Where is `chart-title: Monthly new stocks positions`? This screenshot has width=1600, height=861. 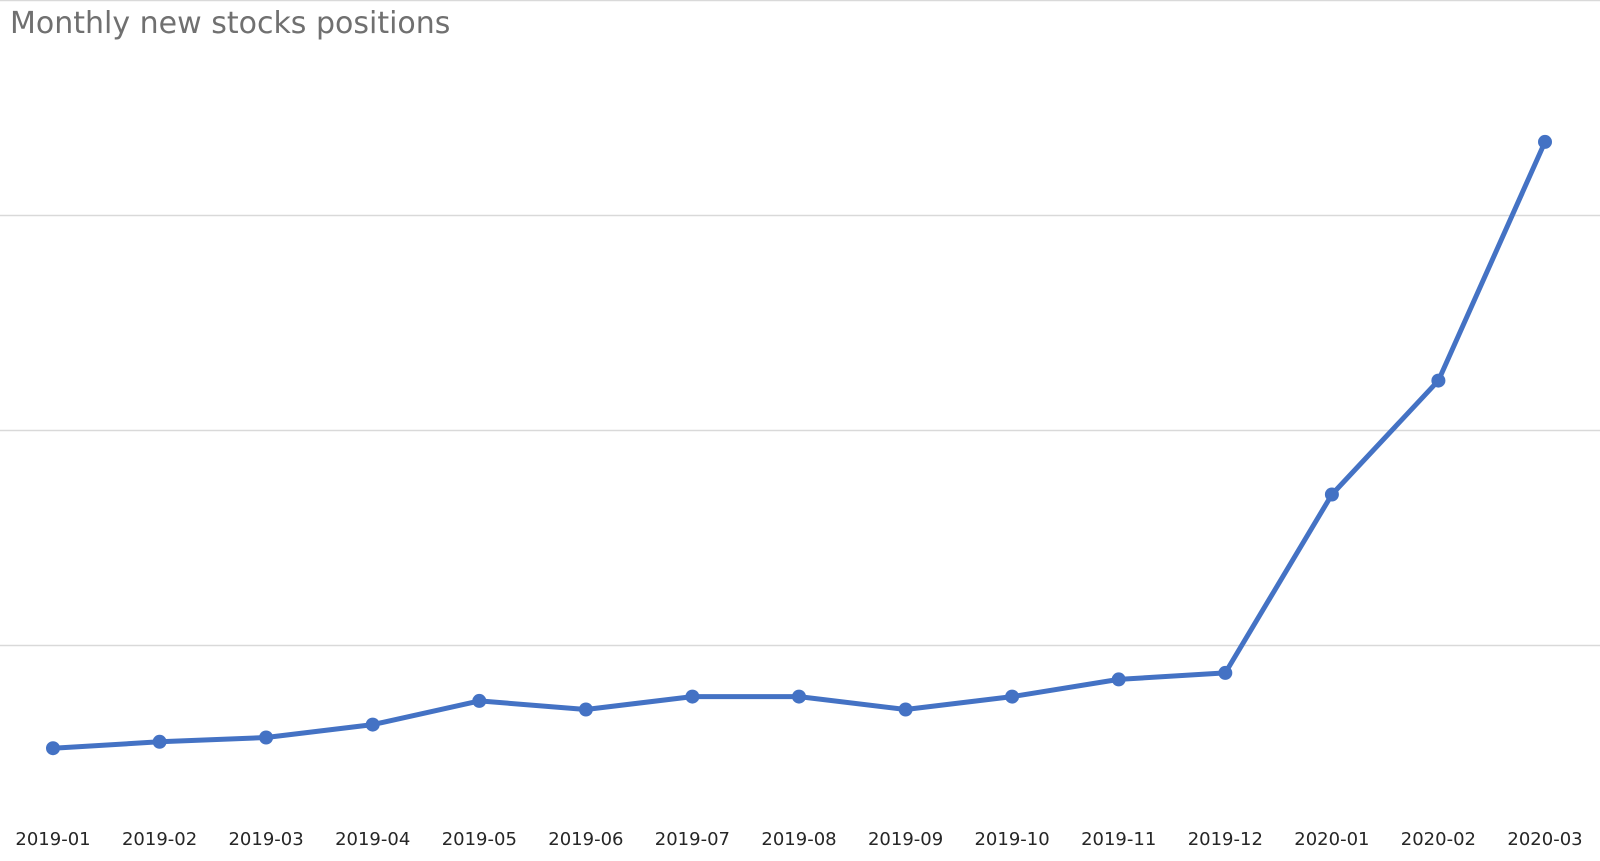 chart-title: Monthly new stocks positions is located at coordinates (230, 23).